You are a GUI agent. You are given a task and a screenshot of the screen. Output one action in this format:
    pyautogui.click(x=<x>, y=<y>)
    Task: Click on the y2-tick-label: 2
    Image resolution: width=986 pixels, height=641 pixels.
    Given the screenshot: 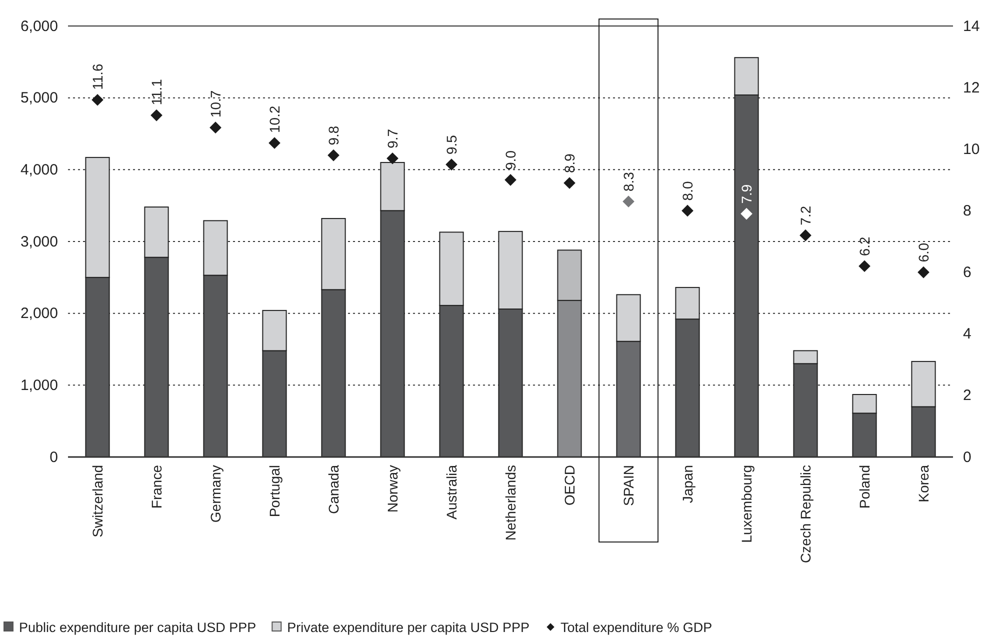 What is the action you would take?
    pyautogui.click(x=967, y=395)
    